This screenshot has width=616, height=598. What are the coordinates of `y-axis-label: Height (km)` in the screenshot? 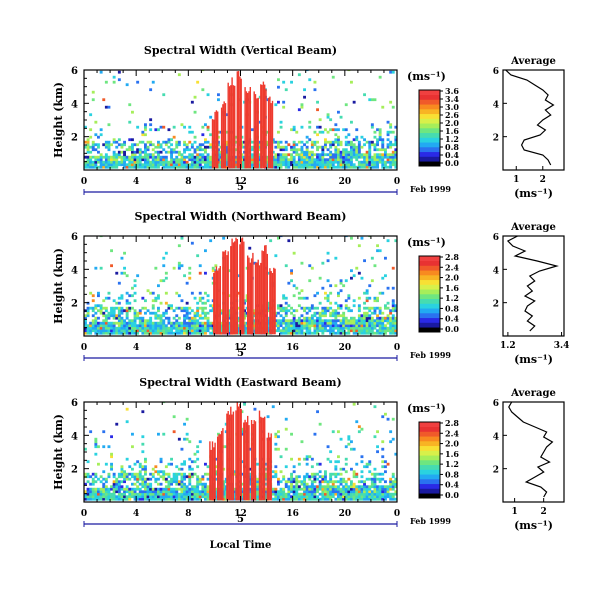 It's located at (58, 286).